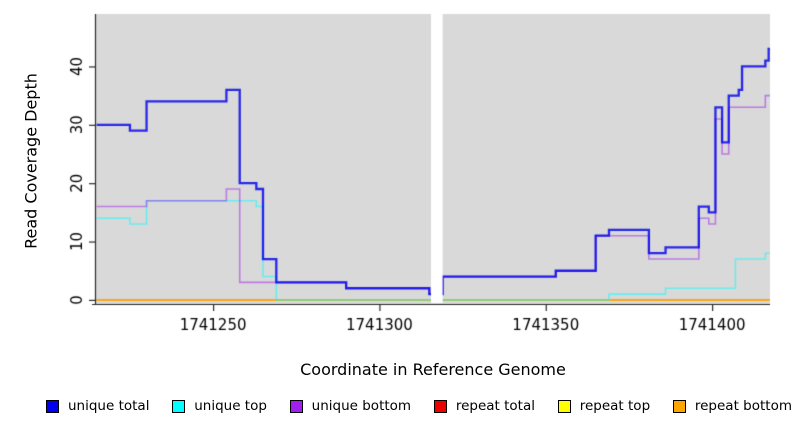 The width and height of the screenshot is (792, 432). I want to click on y-axis-title-wrap: Read Coverage Depth, so click(31, 170).